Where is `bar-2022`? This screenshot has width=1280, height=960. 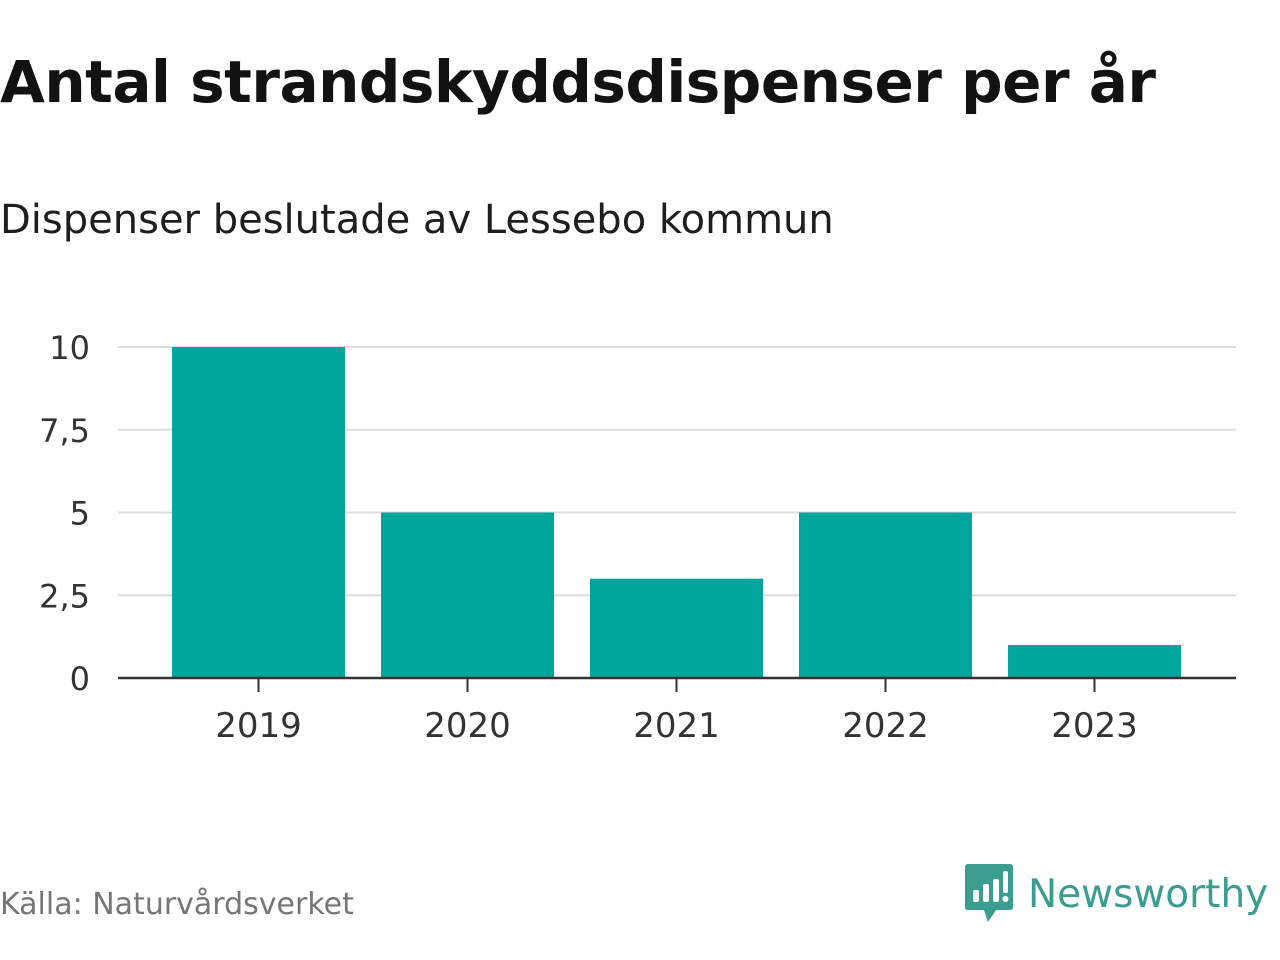
bar-2022 is located at coordinates (885, 595).